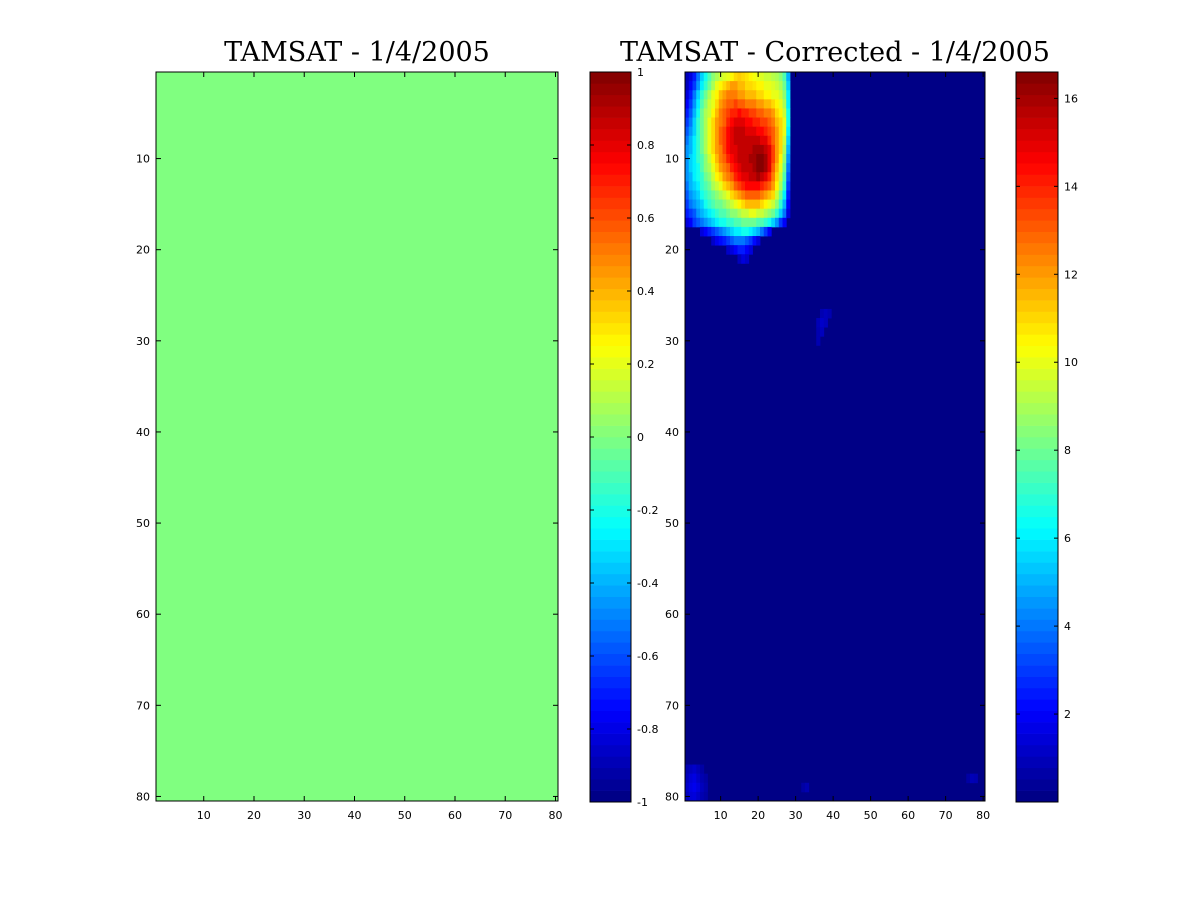 Image resolution: width=1200 pixels, height=900 pixels. What do you see at coordinates (833, 815) in the screenshot?
I see `x-tick-label: 40` at bounding box center [833, 815].